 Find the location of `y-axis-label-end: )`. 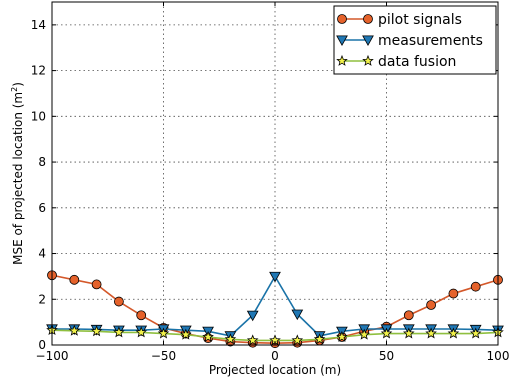

y-axis-label-end: ) is located at coordinates (18, 84).